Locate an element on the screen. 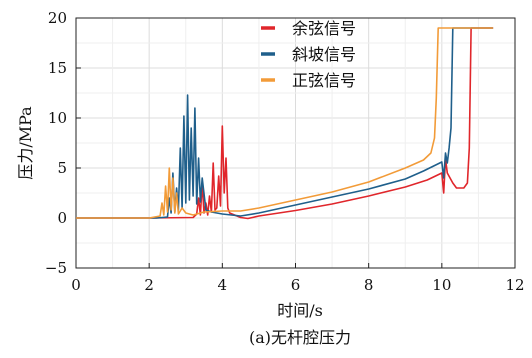  x-tick-label: 10 is located at coordinates (441, 285).